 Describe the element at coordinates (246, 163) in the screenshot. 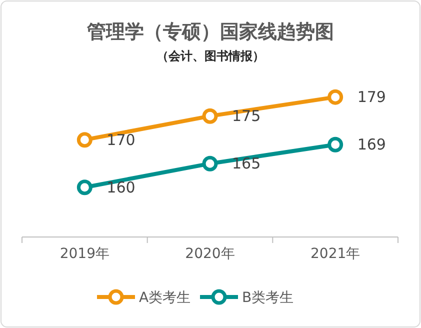

I see `data-label: 165` at that location.